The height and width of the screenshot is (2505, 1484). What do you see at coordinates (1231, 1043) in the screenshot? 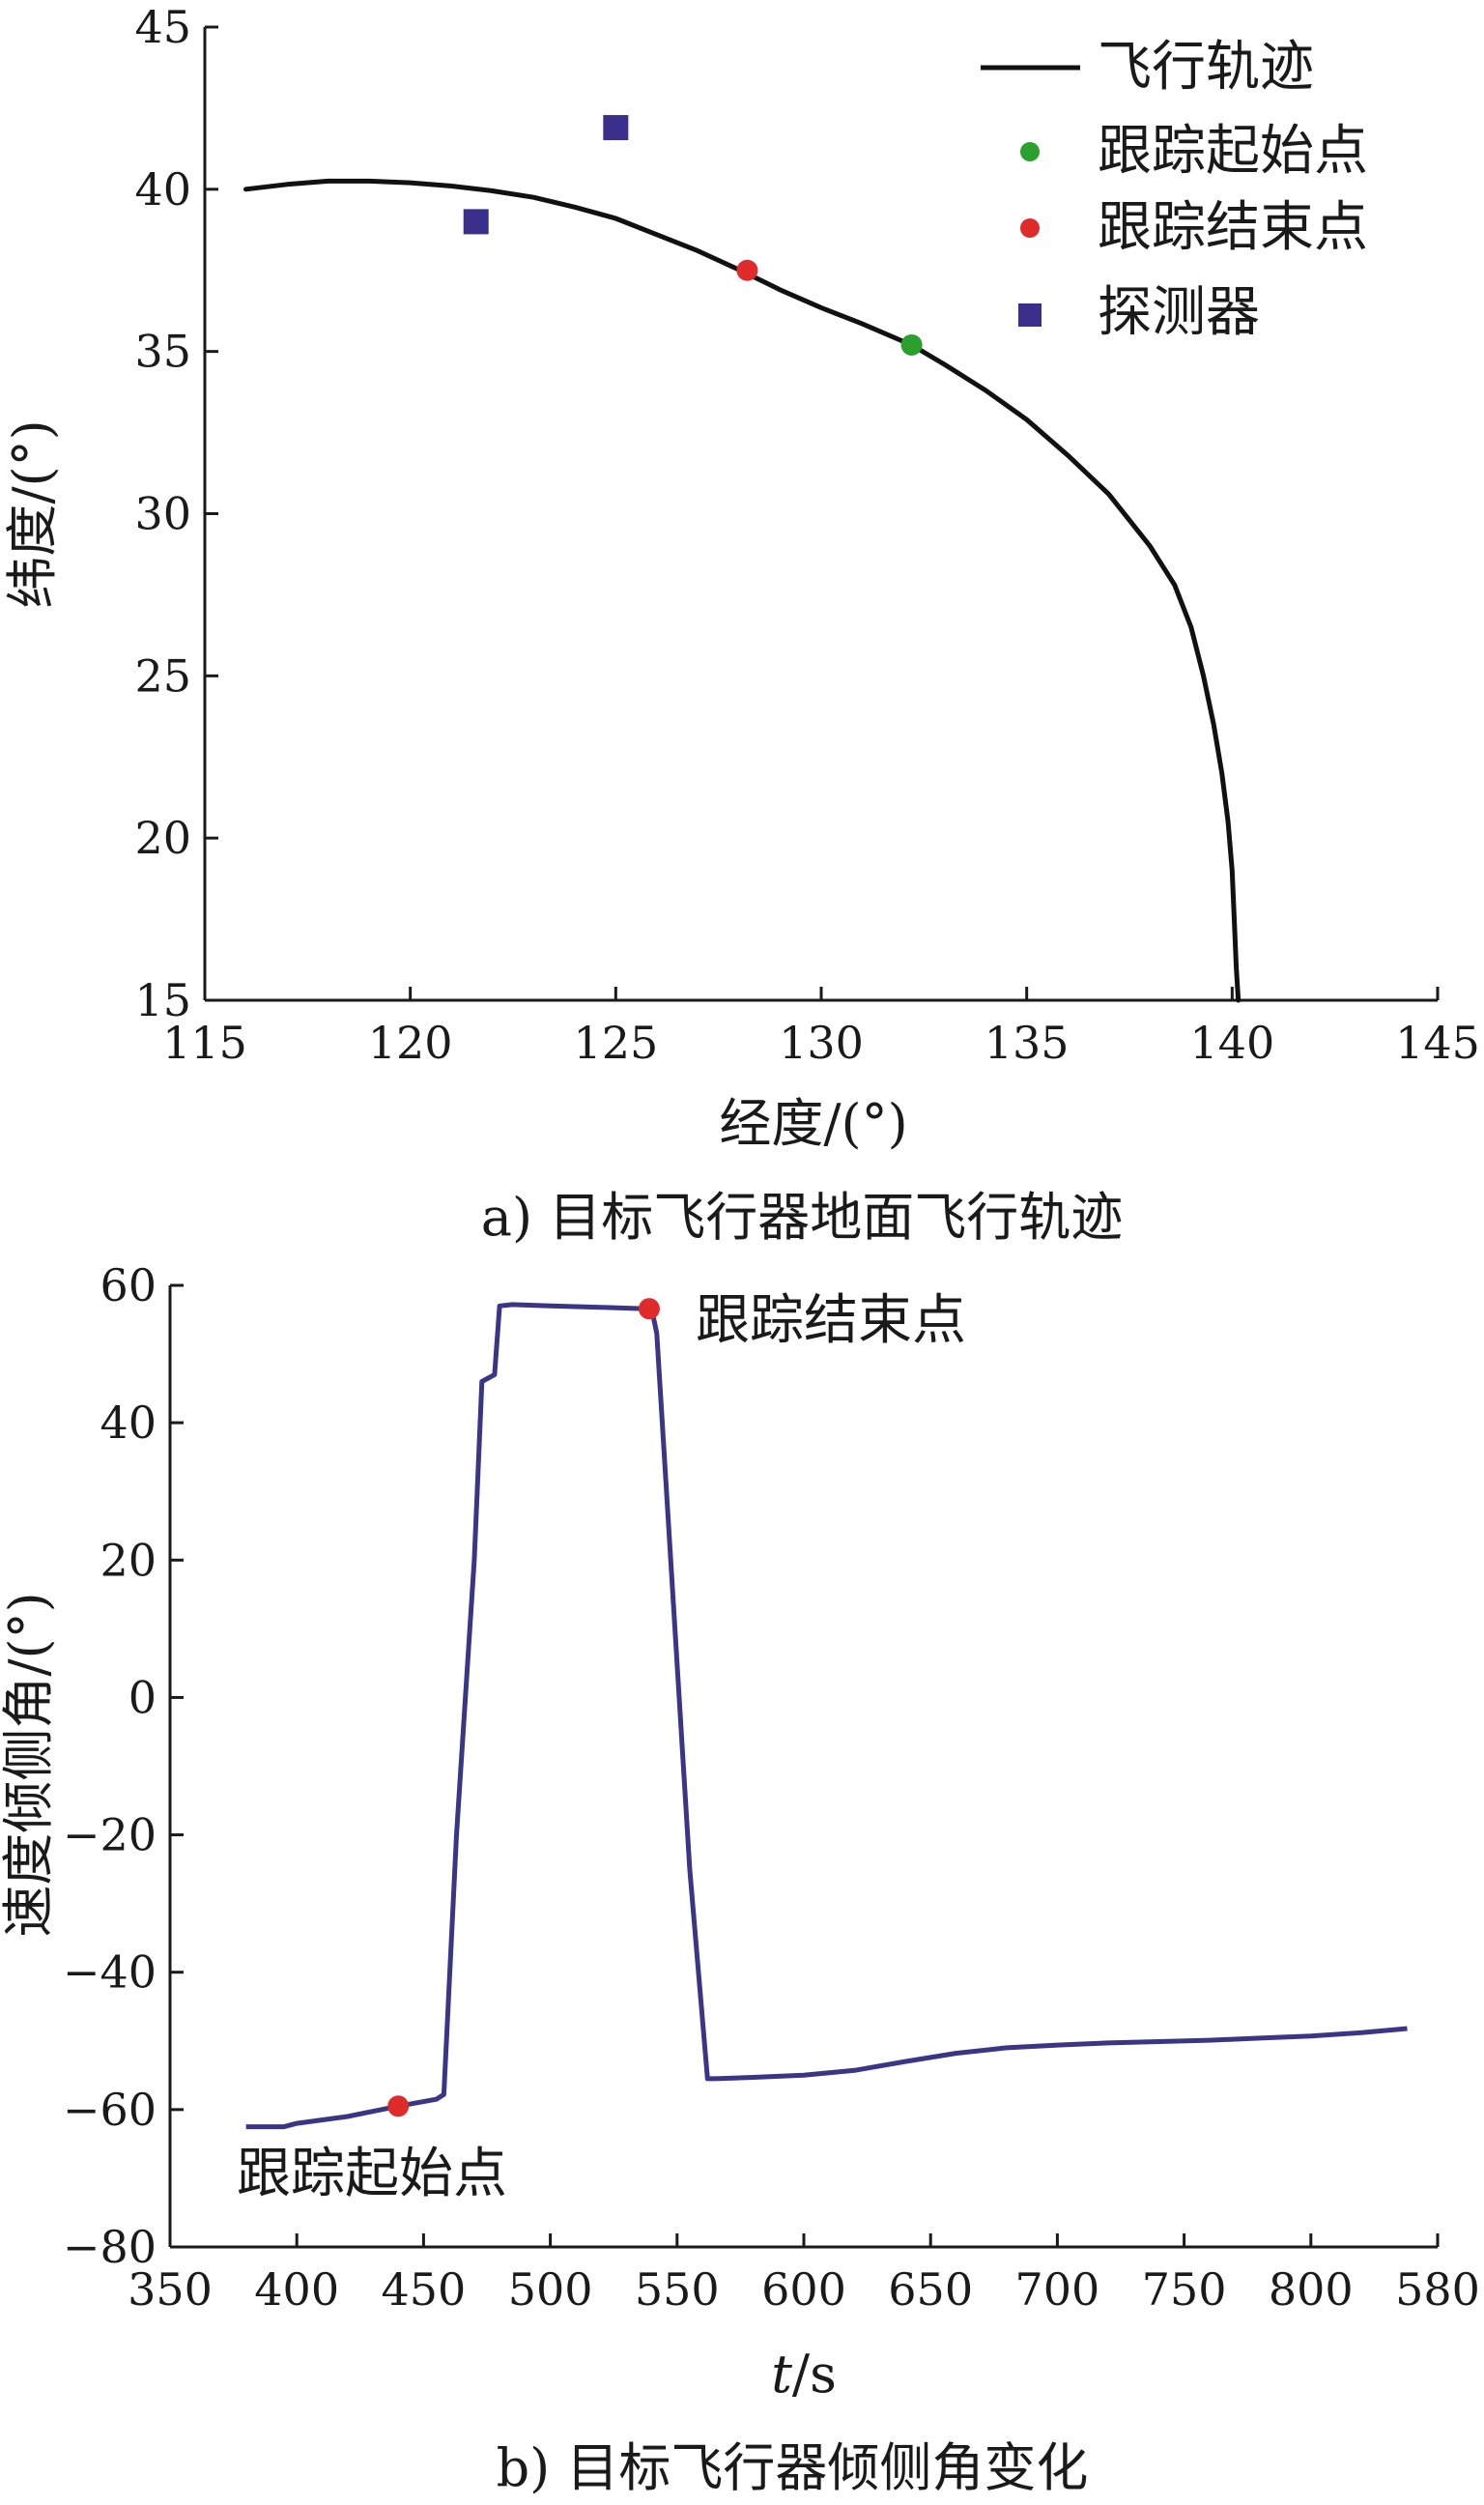
I see `chart-a-x-tick-label: 140` at bounding box center [1231, 1043].